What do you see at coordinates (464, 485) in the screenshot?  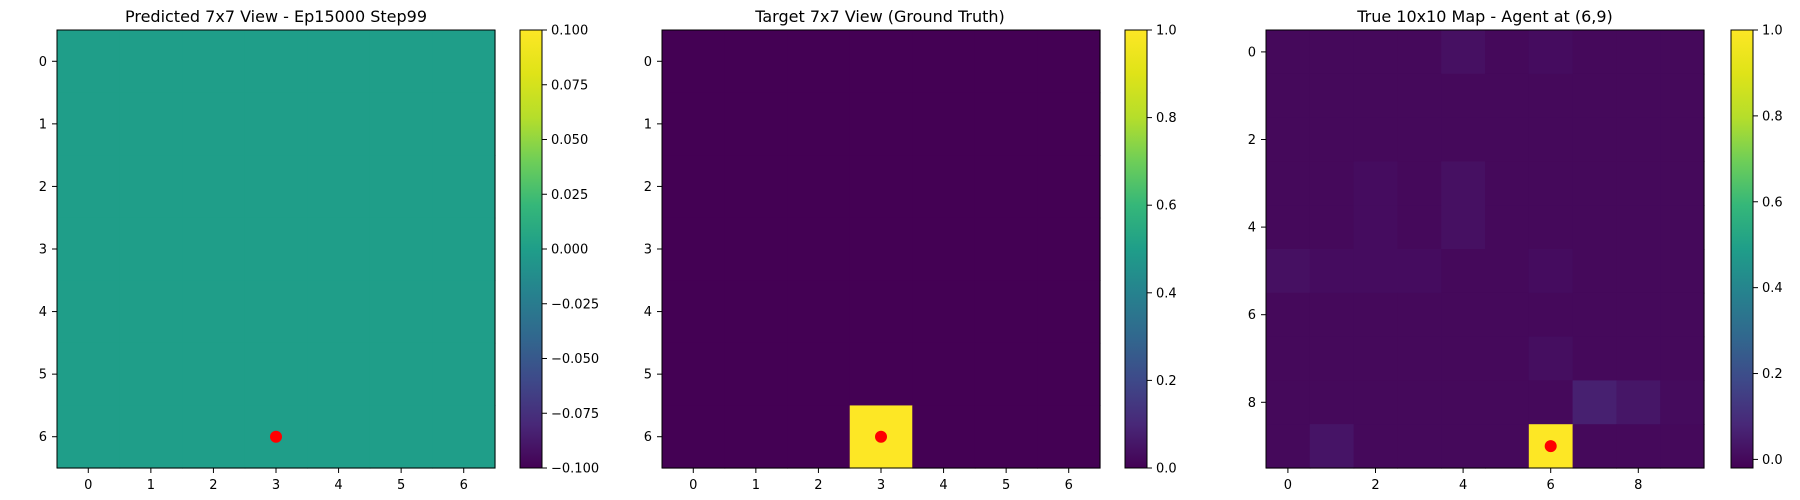 I see `x-tick-label: 6` at bounding box center [464, 485].